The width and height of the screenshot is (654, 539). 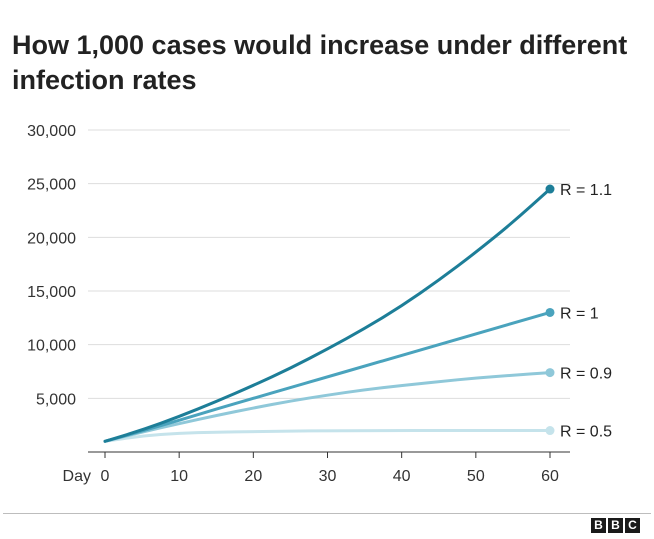 What do you see at coordinates (51, 185) in the screenshot?
I see `y-tick-label: 25,000` at bounding box center [51, 185].